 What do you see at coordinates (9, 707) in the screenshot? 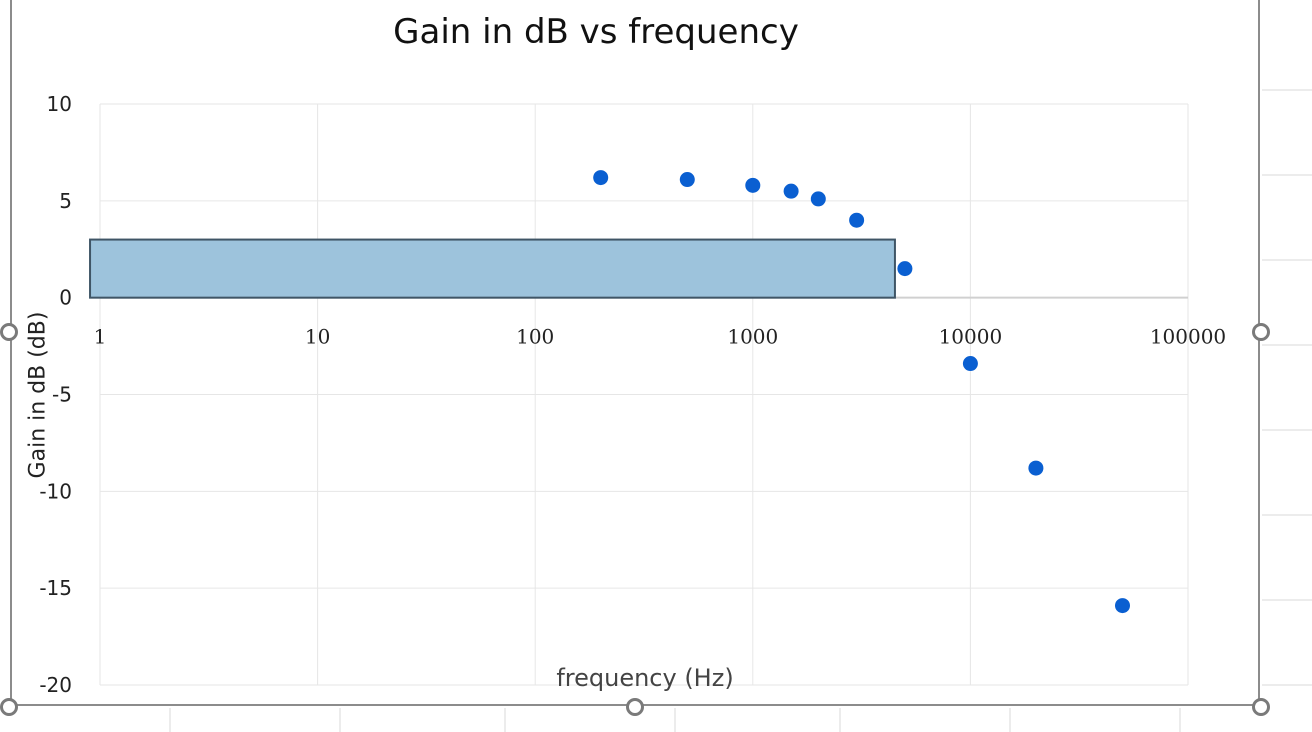
I see `resize-handle-bottom-left` at bounding box center [9, 707].